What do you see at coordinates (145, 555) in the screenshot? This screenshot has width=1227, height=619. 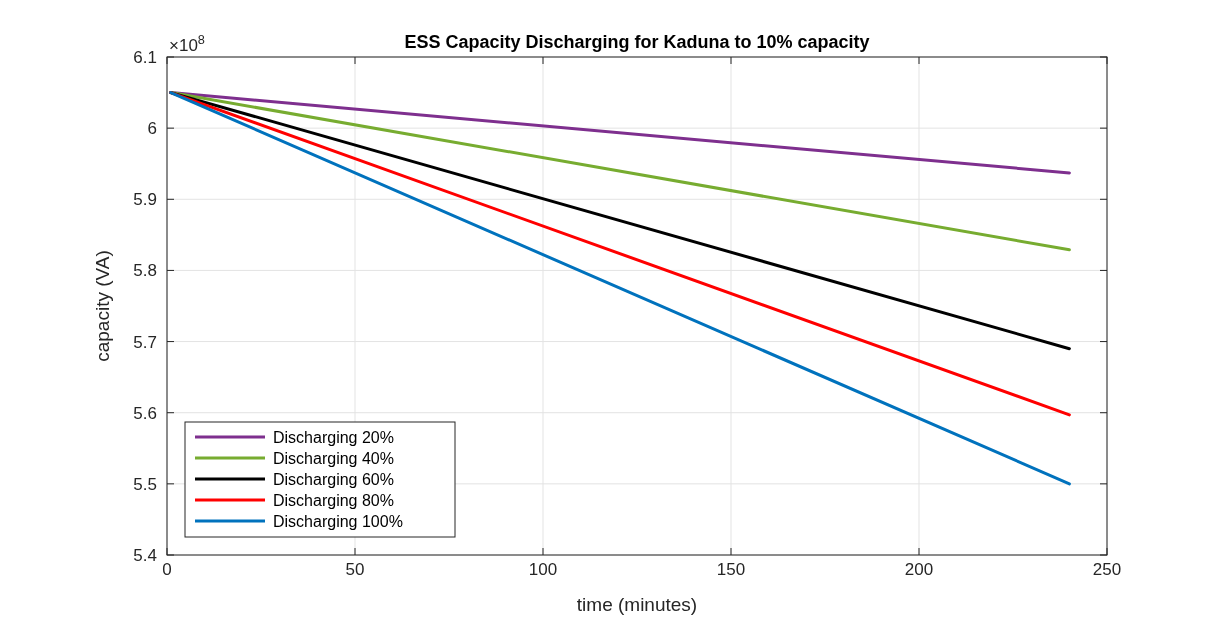 I see `y-tick-label: 5.4` at bounding box center [145, 555].